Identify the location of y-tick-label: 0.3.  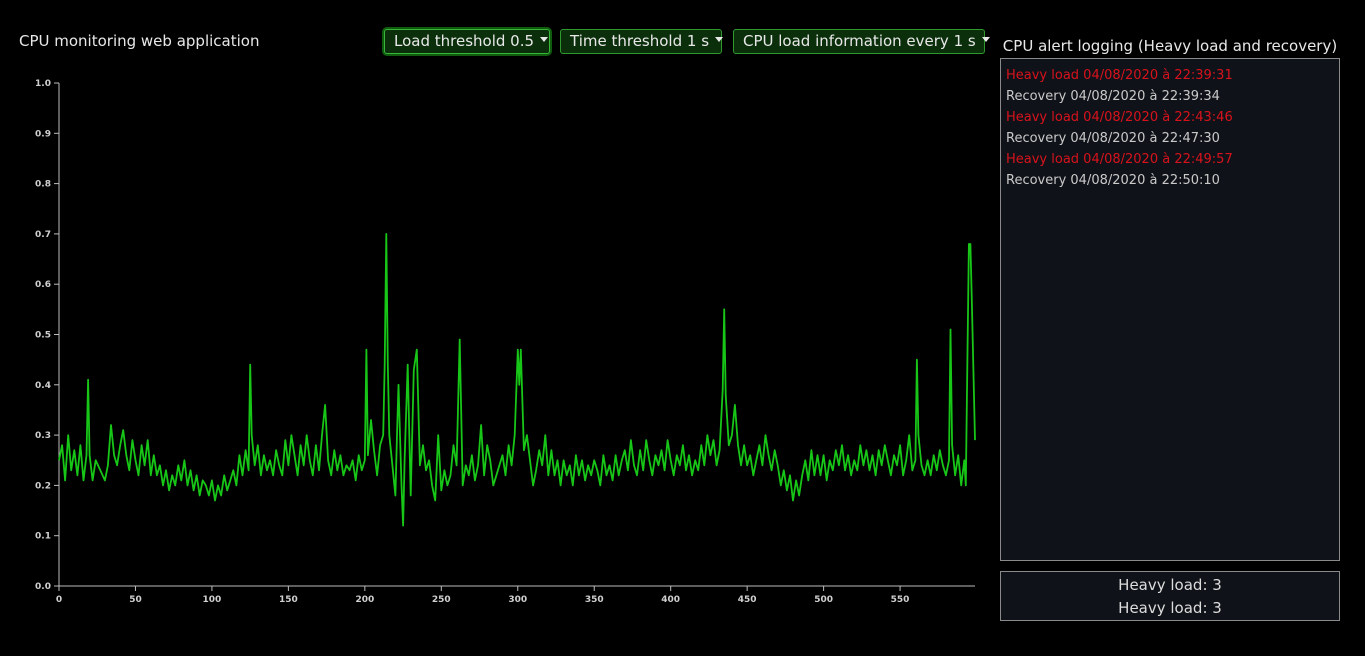
(43, 436).